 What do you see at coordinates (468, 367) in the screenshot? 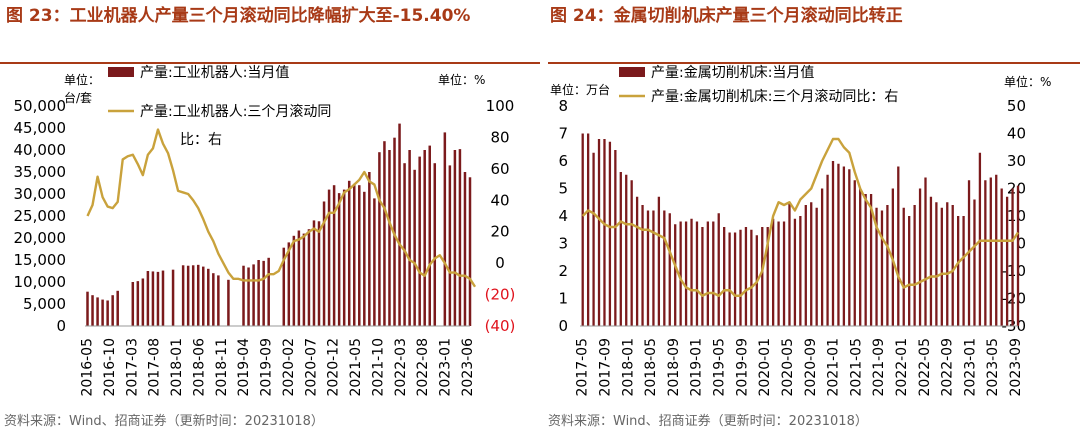
I see `x-tick-label: 2023-06` at bounding box center [468, 367].